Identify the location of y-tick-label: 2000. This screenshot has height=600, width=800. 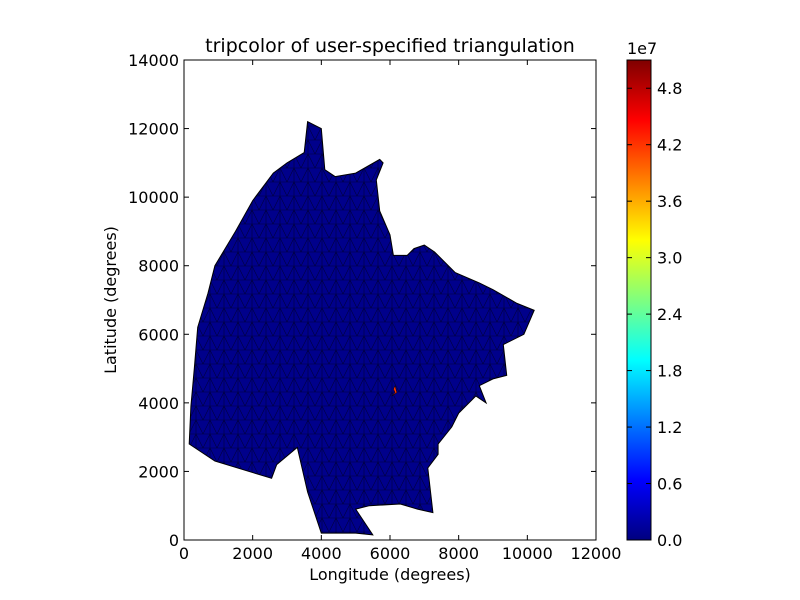
(158, 471).